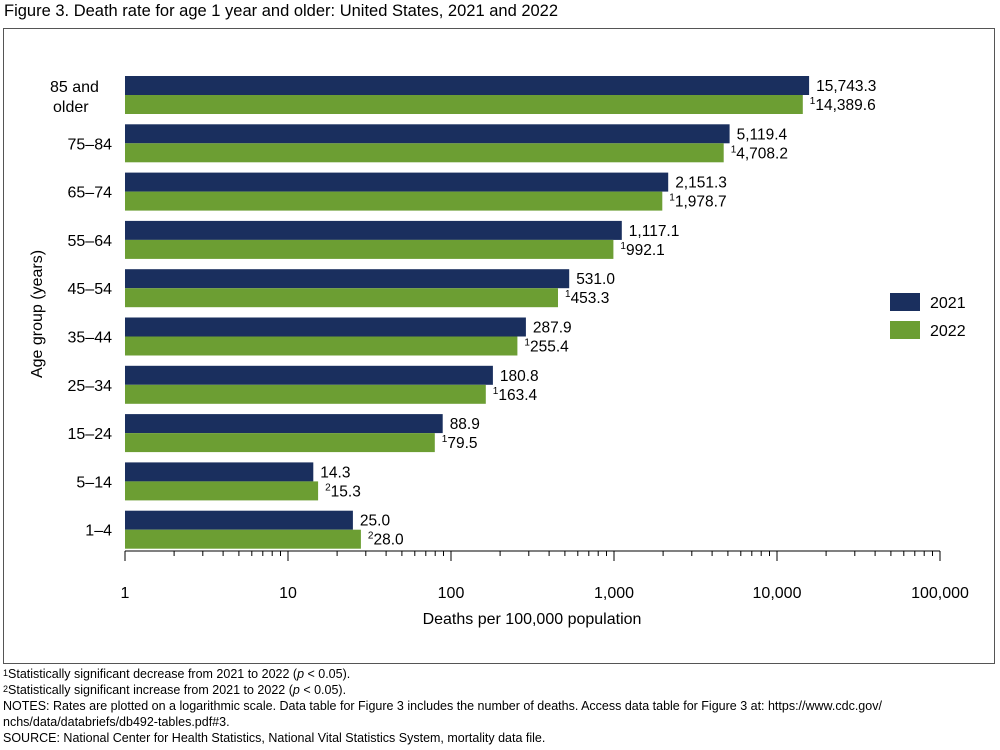 This screenshot has width=1000, height=750. I want to click on data-label-value: 14,389.6, so click(845, 105).